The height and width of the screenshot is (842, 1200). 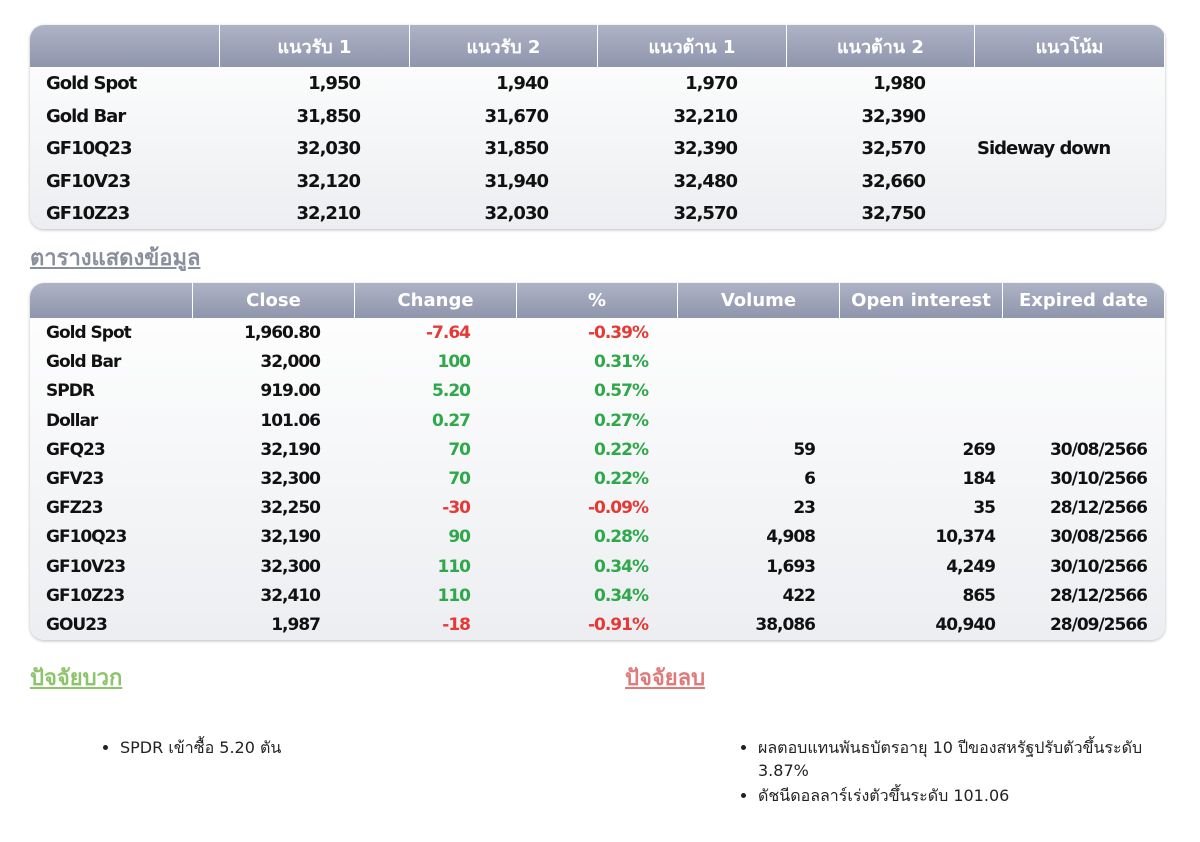 What do you see at coordinates (290, 595) in the screenshot?
I see `cell: 32,410` at bounding box center [290, 595].